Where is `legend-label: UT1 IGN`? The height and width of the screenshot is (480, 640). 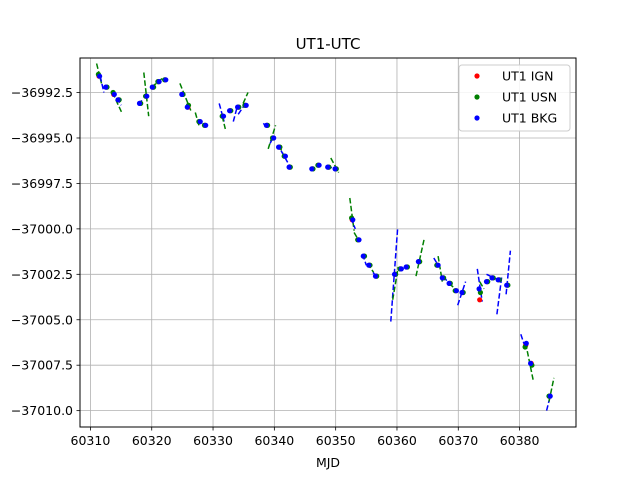 legend-label: UT1 IGN is located at coordinates (527, 76).